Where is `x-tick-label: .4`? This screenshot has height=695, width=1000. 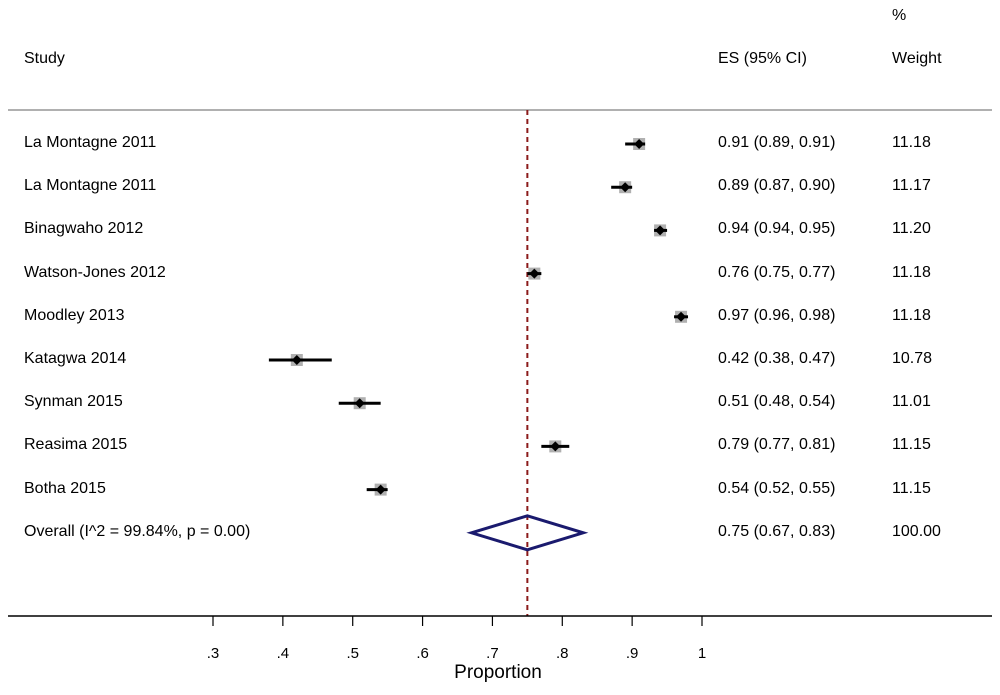
x-tick-label: .4 is located at coordinates (283, 653).